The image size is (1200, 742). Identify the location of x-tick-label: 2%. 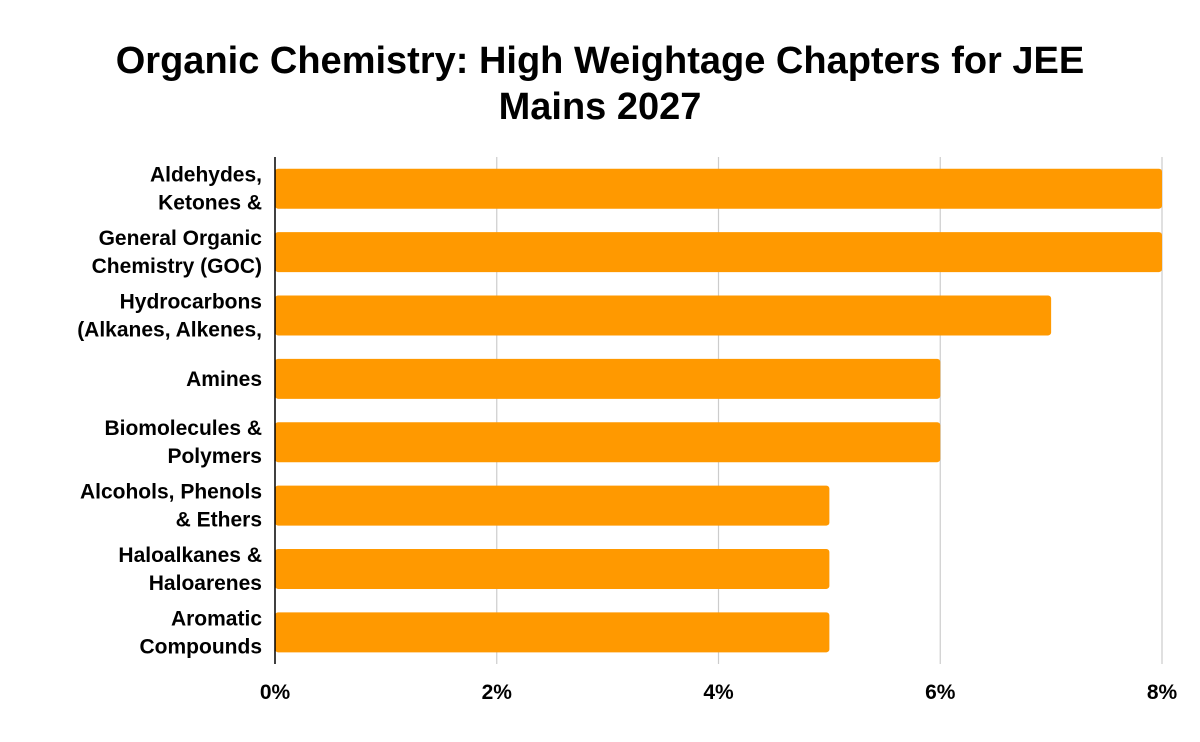
(497, 692).